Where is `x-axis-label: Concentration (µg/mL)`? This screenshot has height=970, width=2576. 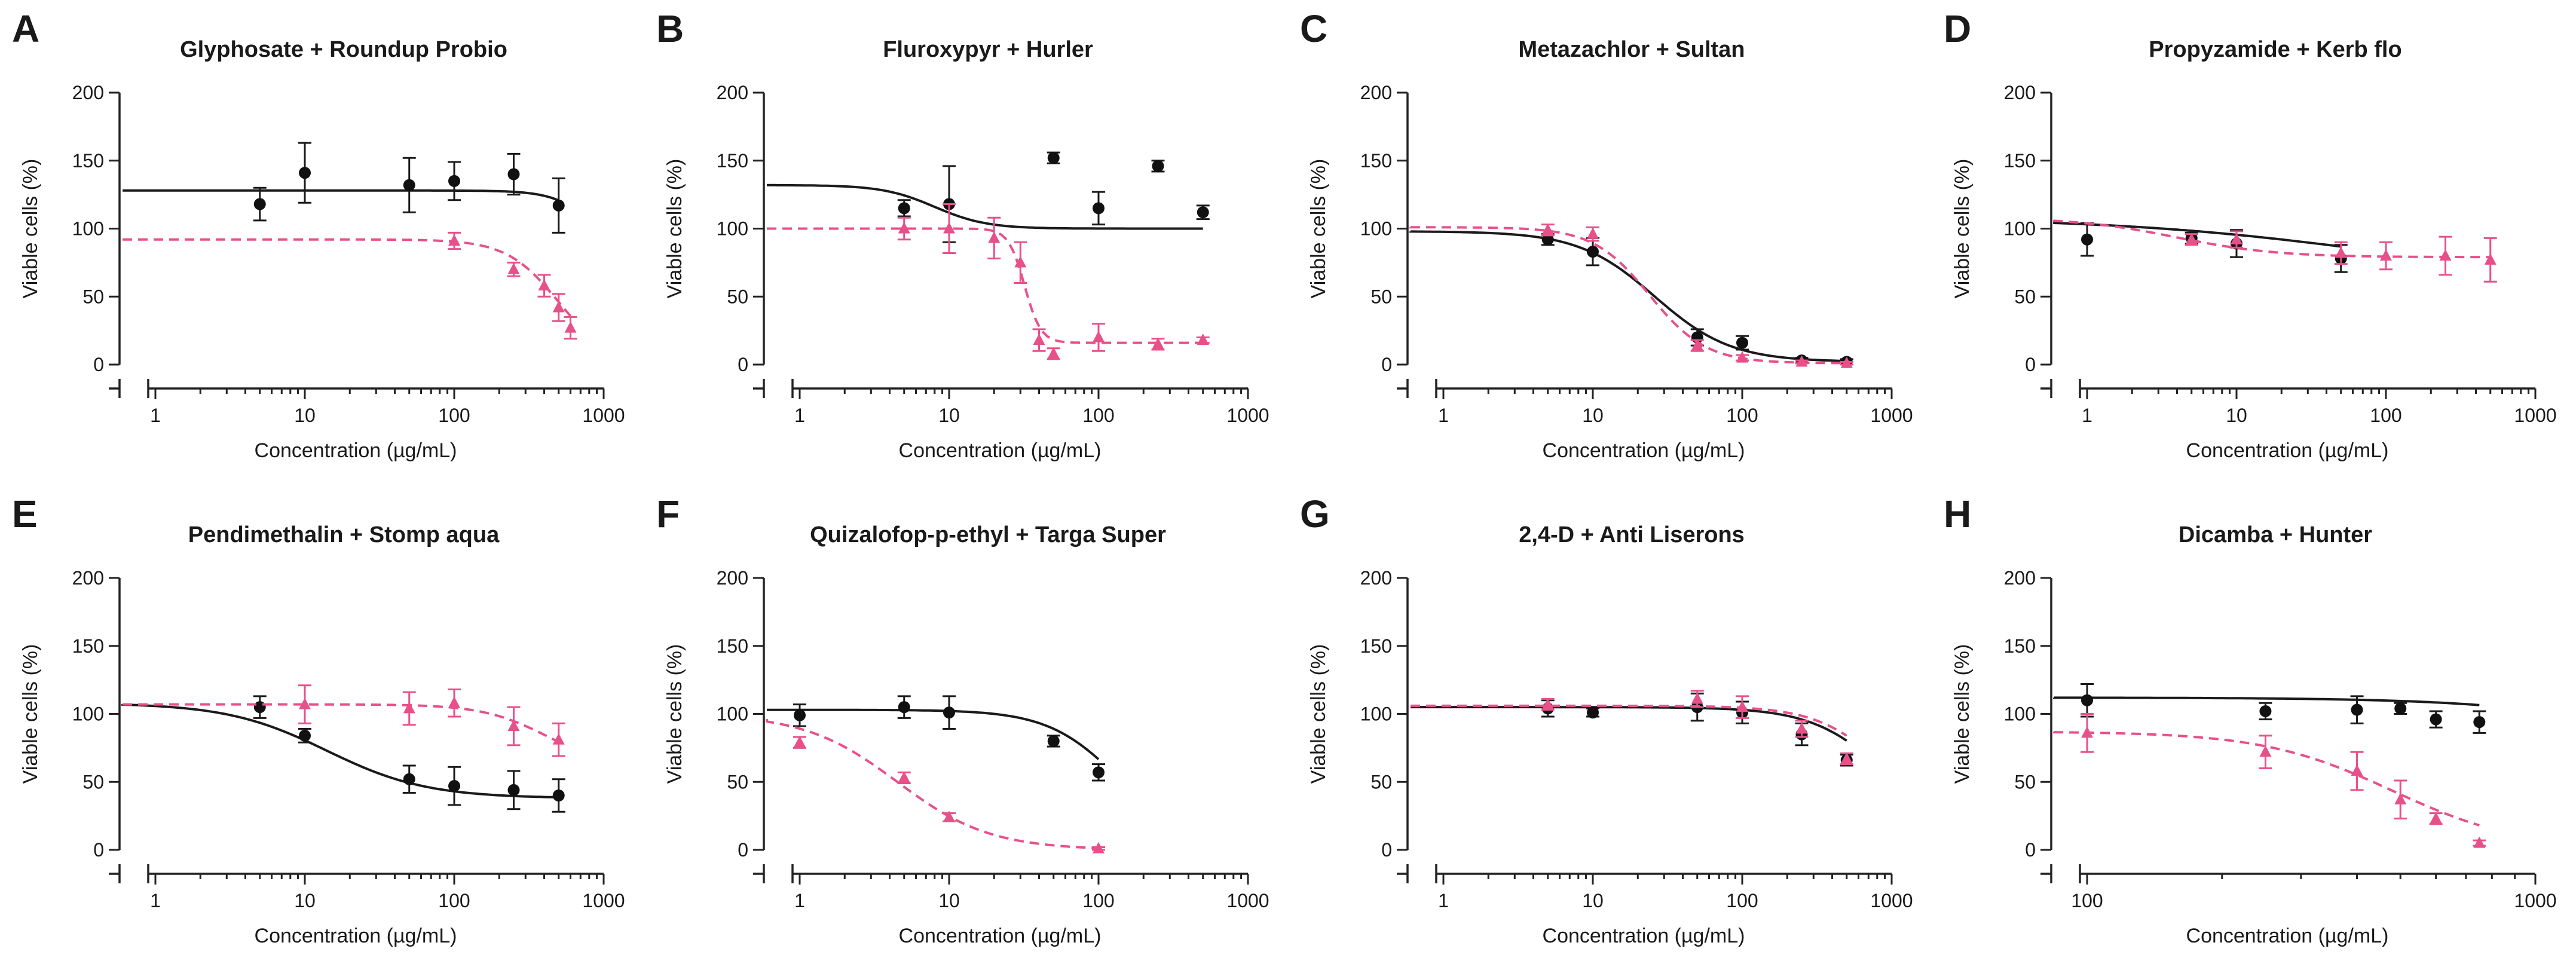
x-axis-label: Concentration (µg/mL) is located at coordinates (1000, 936).